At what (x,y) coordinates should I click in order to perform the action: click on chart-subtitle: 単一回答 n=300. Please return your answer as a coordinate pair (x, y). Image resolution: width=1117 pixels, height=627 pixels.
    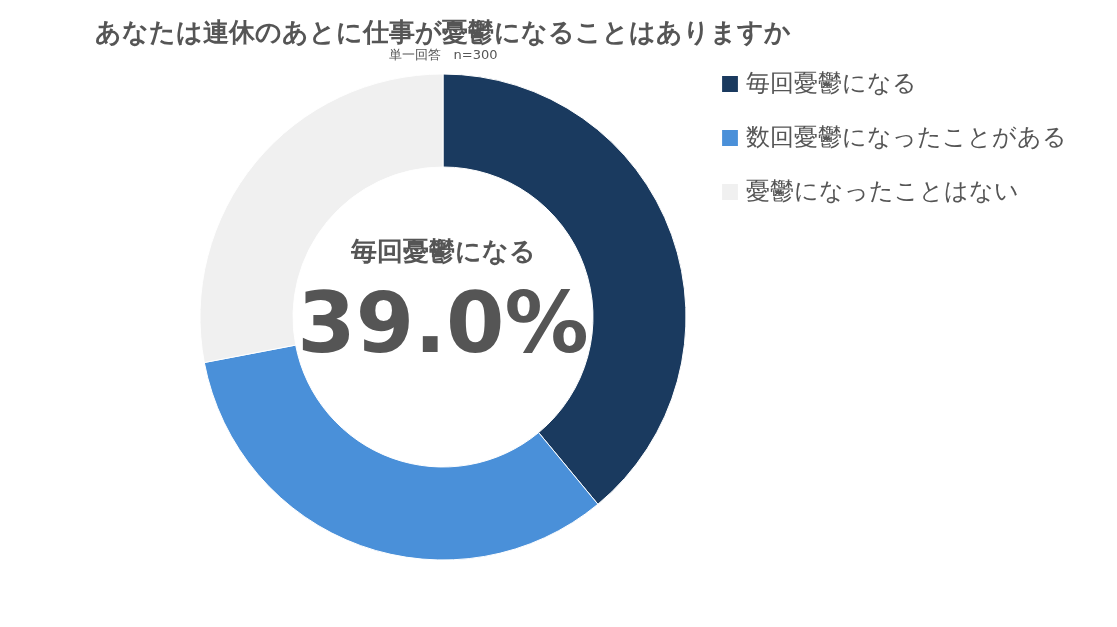
    Looking at the image, I should click on (443, 54).